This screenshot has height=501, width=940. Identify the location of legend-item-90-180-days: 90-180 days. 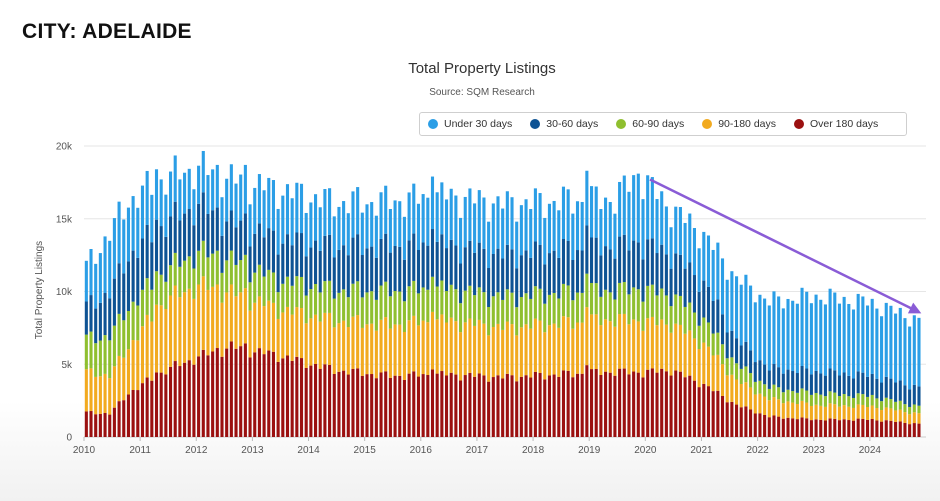
(739, 124).